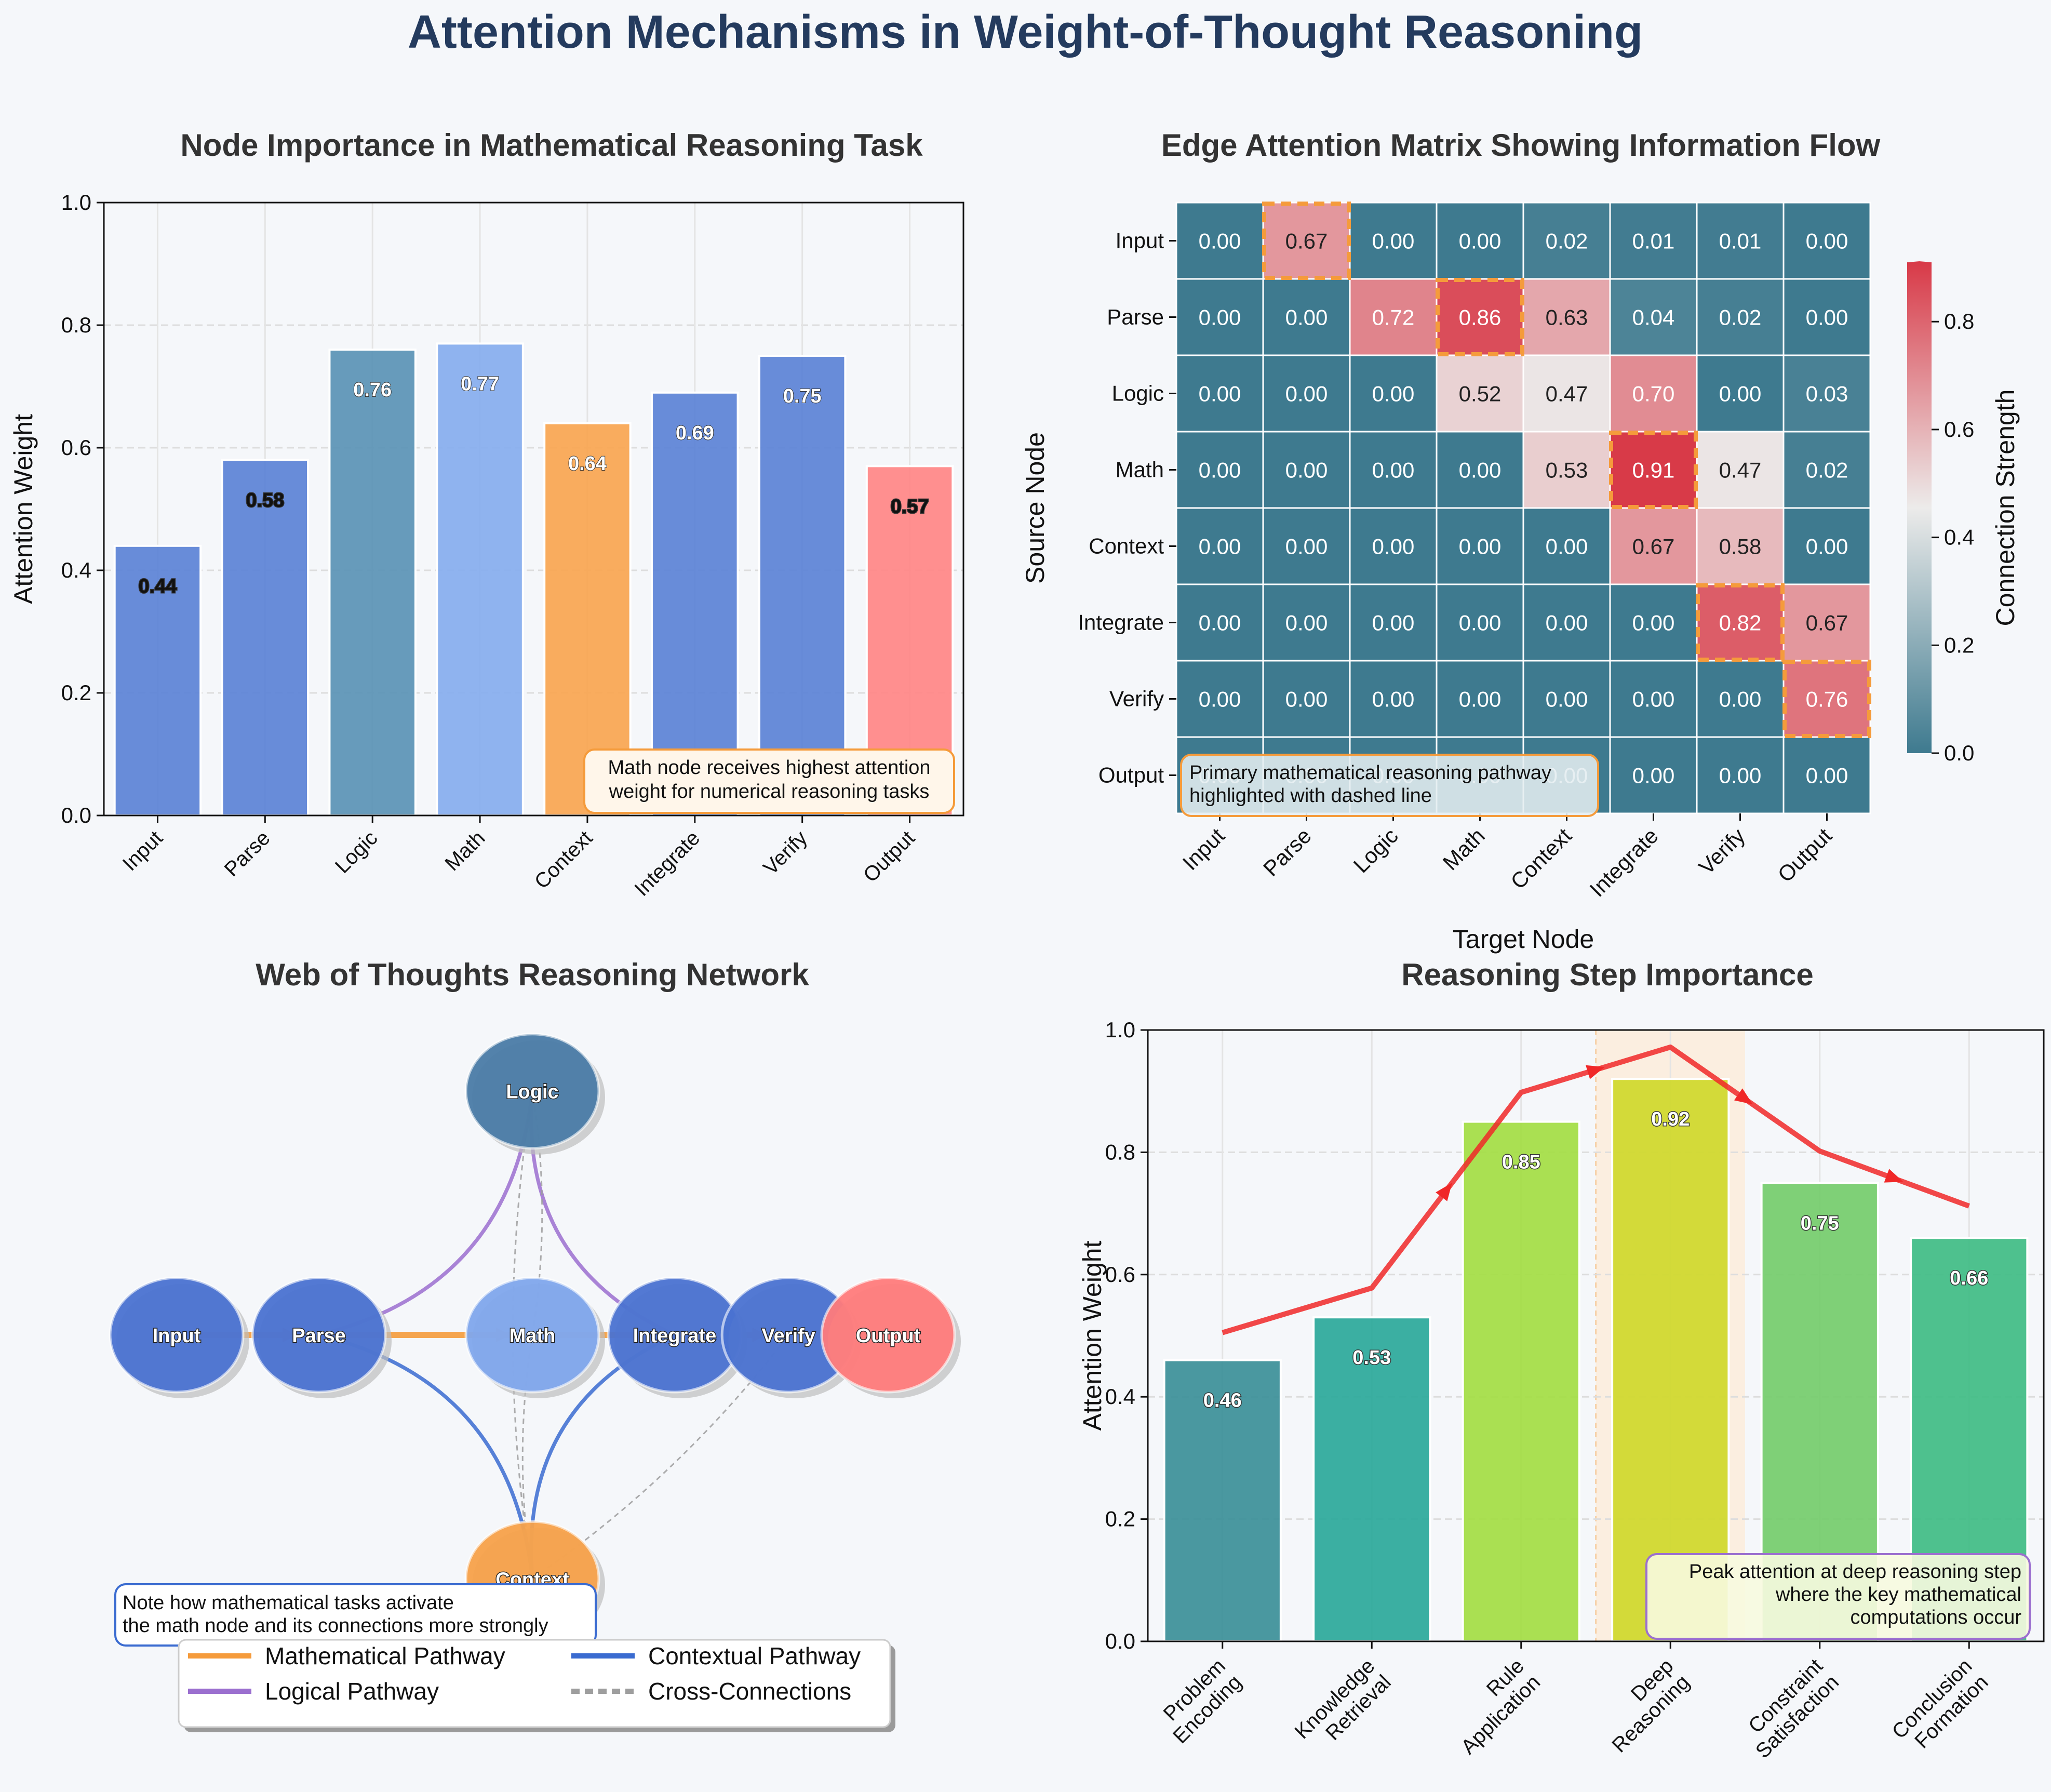 Image resolution: width=2051 pixels, height=1792 pixels. What do you see at coordinates (76, 570) in the screenshot?
I see `y-tick-label: 0.4` at bounding box center [76, 570].